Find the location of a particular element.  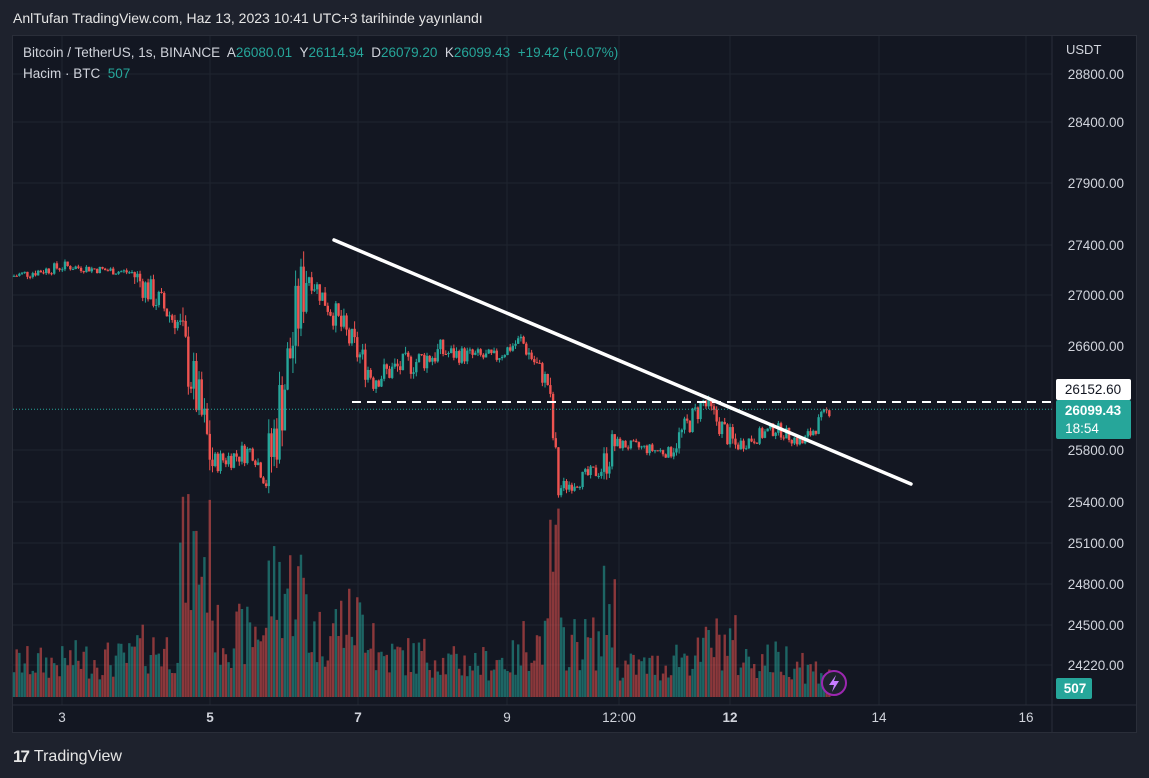

lightning-icon is located at coordinates (834, 683).